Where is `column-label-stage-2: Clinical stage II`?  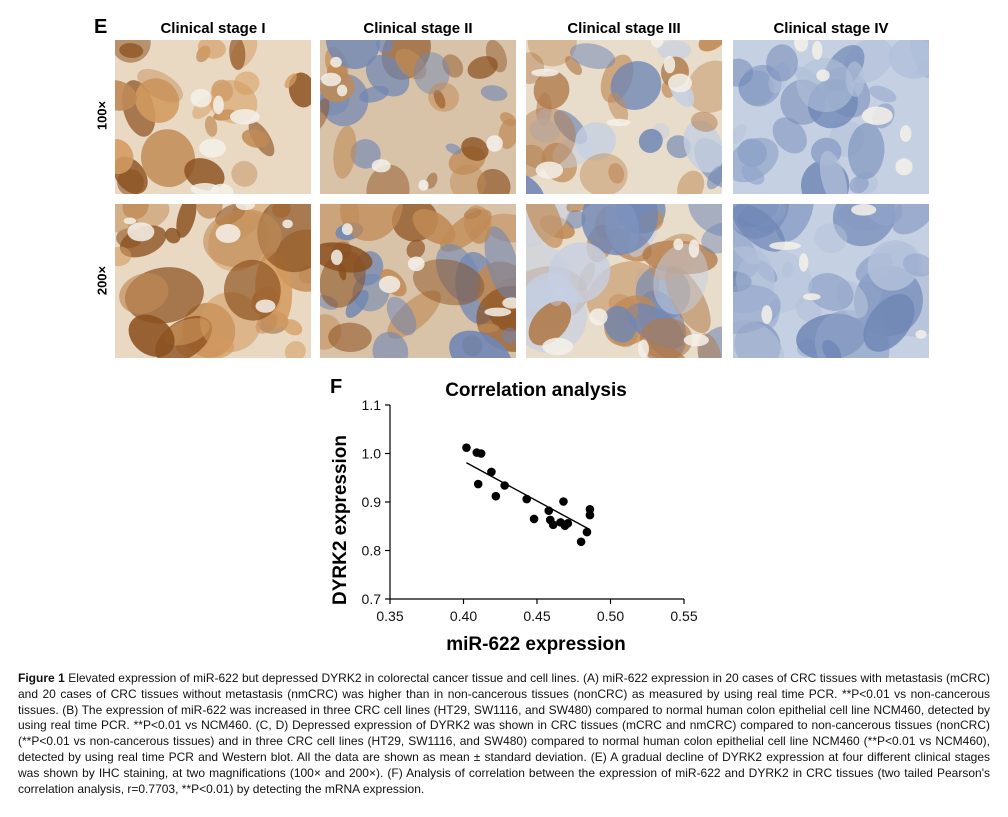
column-label-stage-2: Clinical stage II is located at coordinates (418, 28).